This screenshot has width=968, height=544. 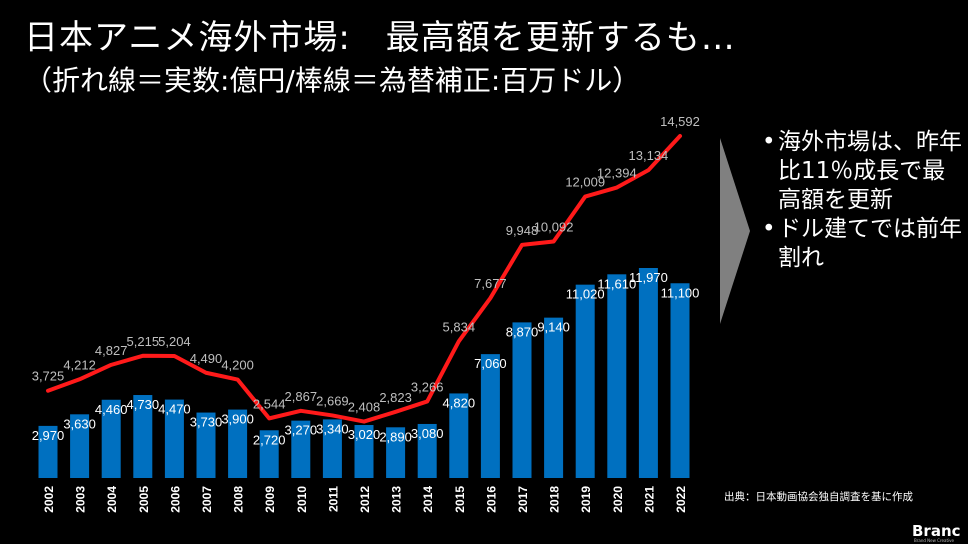 What do you see at coordinates (428, 499) in the screenshot?
I see `x-tick-label: 2014` at bounding box center [428, 499].